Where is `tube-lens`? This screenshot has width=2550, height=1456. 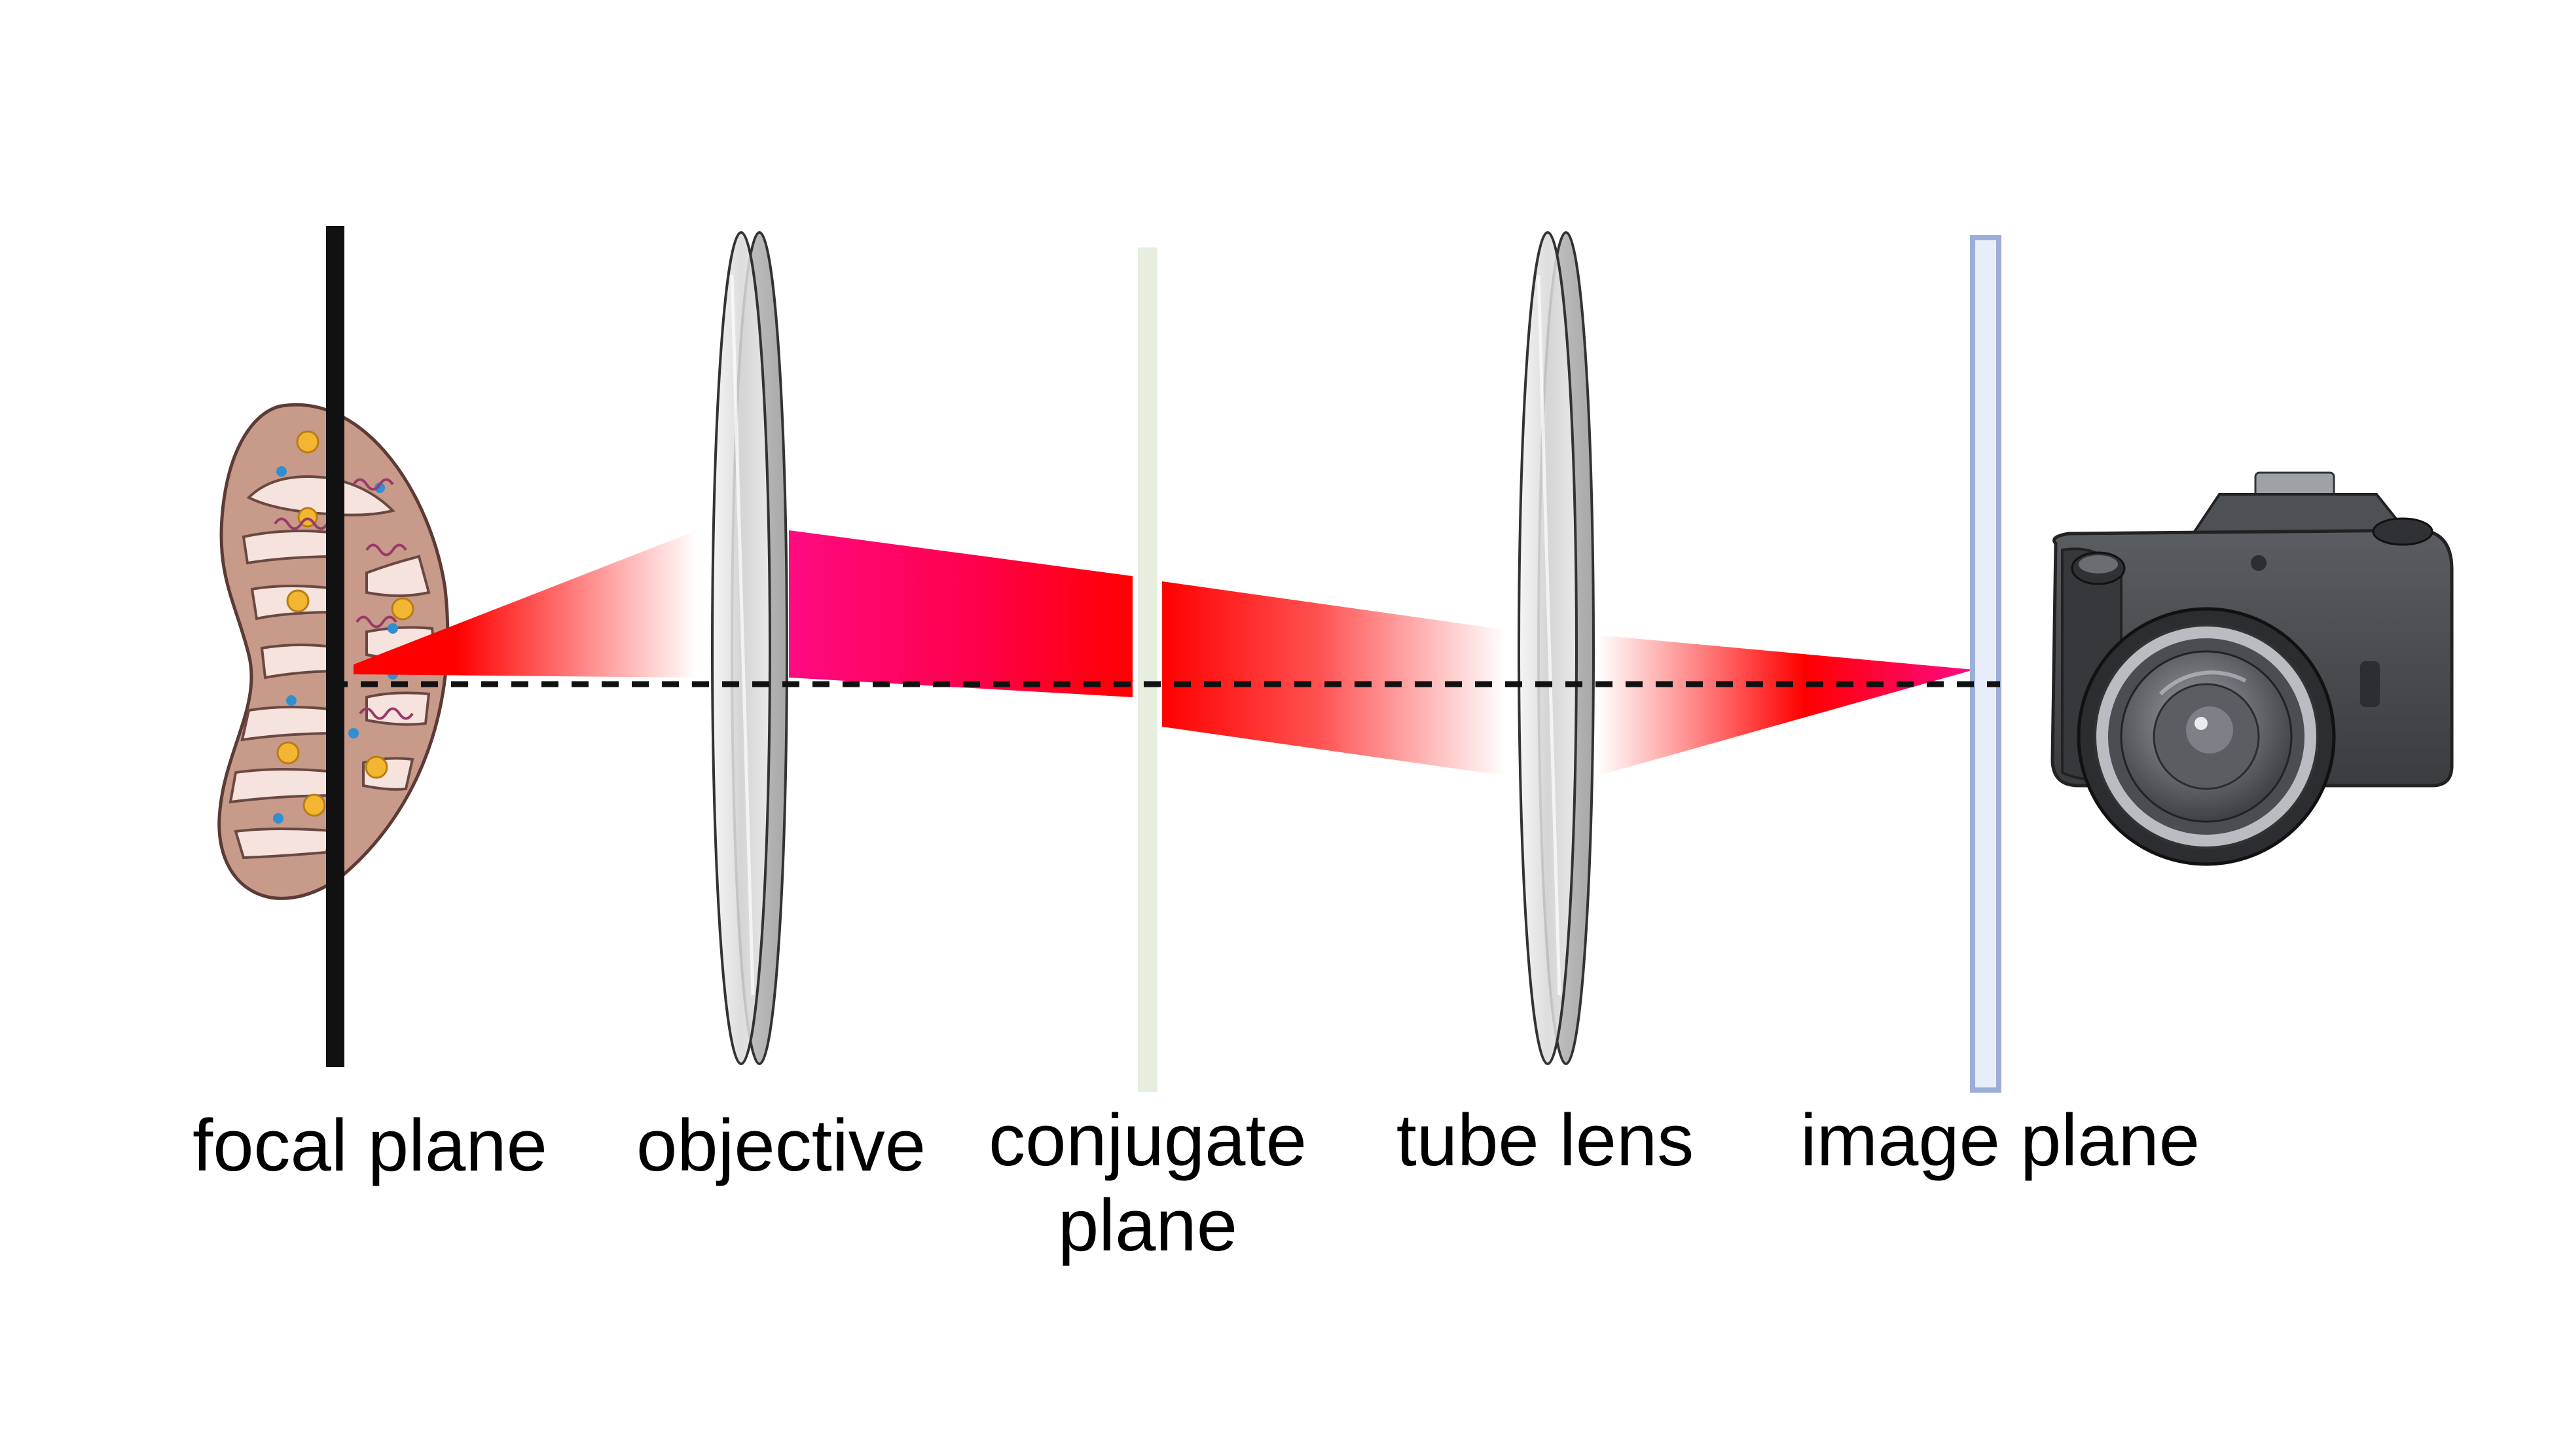 tube-lens is located at coordinates (1556, 648).